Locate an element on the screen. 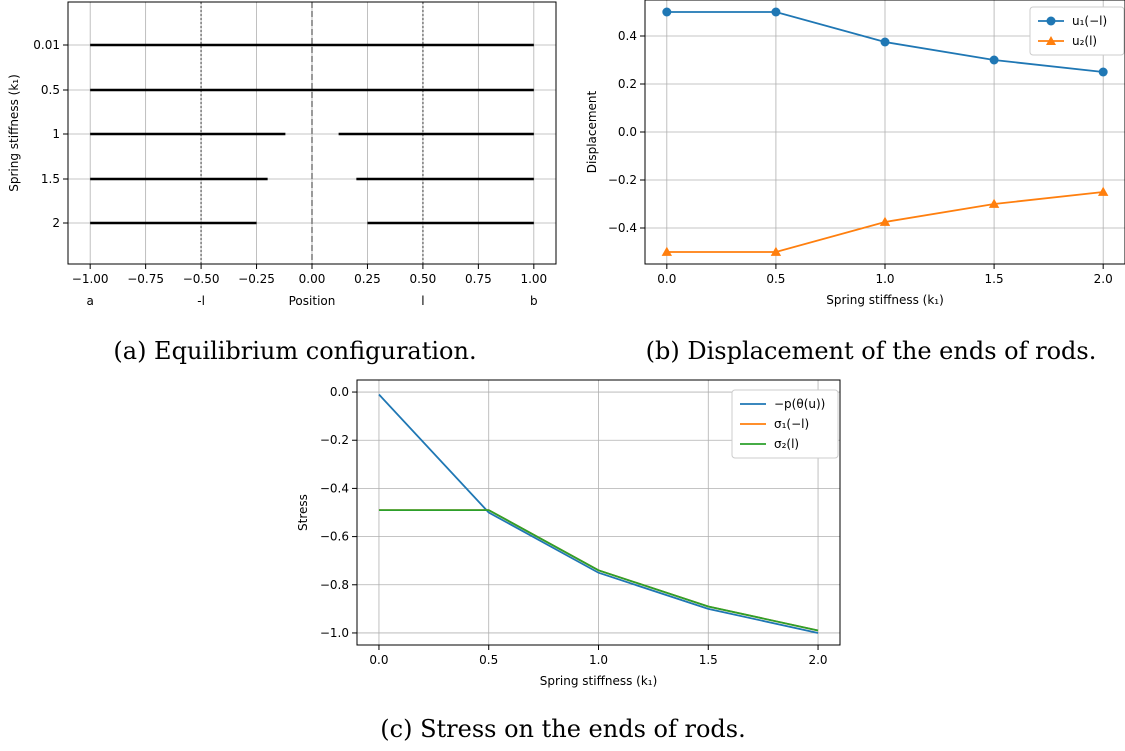 The height and width of the screenshot is (751, 1125). y-tick-label: 0.4 is located at coordinates (627, 36).